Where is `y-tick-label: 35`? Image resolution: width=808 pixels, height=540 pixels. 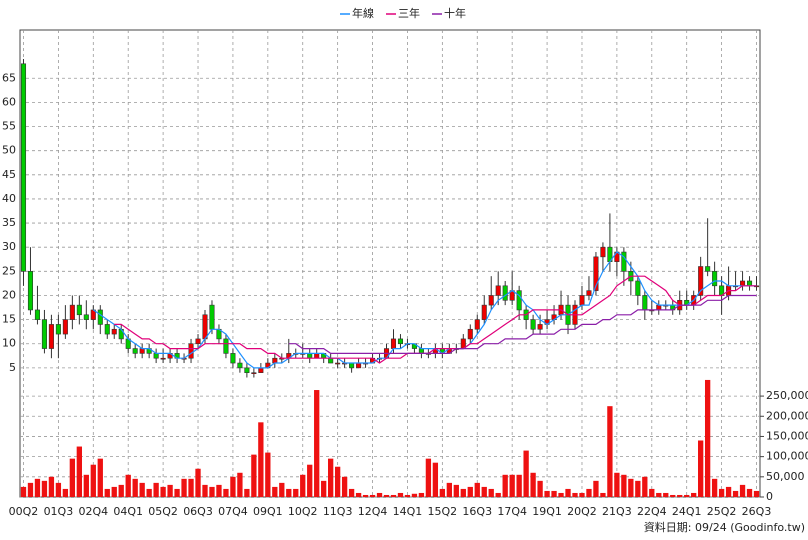
y-tick-label: 35 is located at coordinates (9, 222).